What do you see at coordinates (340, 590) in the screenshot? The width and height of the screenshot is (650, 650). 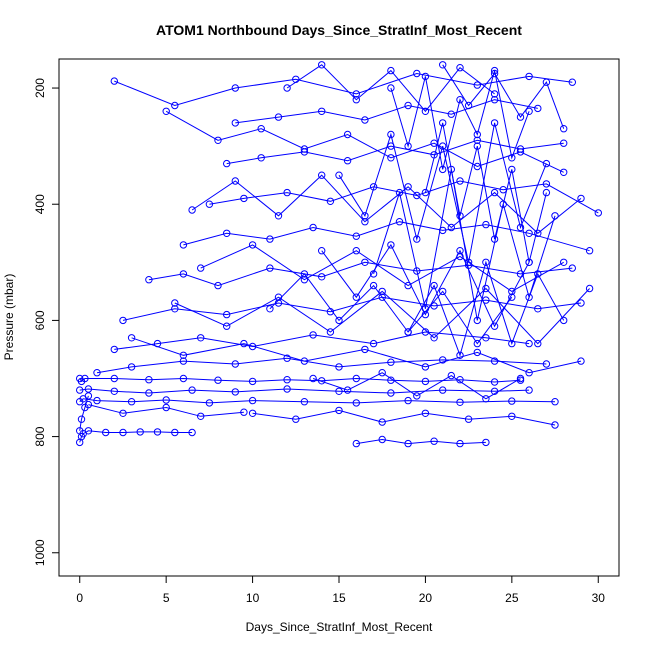 I see `x-axis: 0 5 10 15 20 25 30` at bounding box center [340, 590].